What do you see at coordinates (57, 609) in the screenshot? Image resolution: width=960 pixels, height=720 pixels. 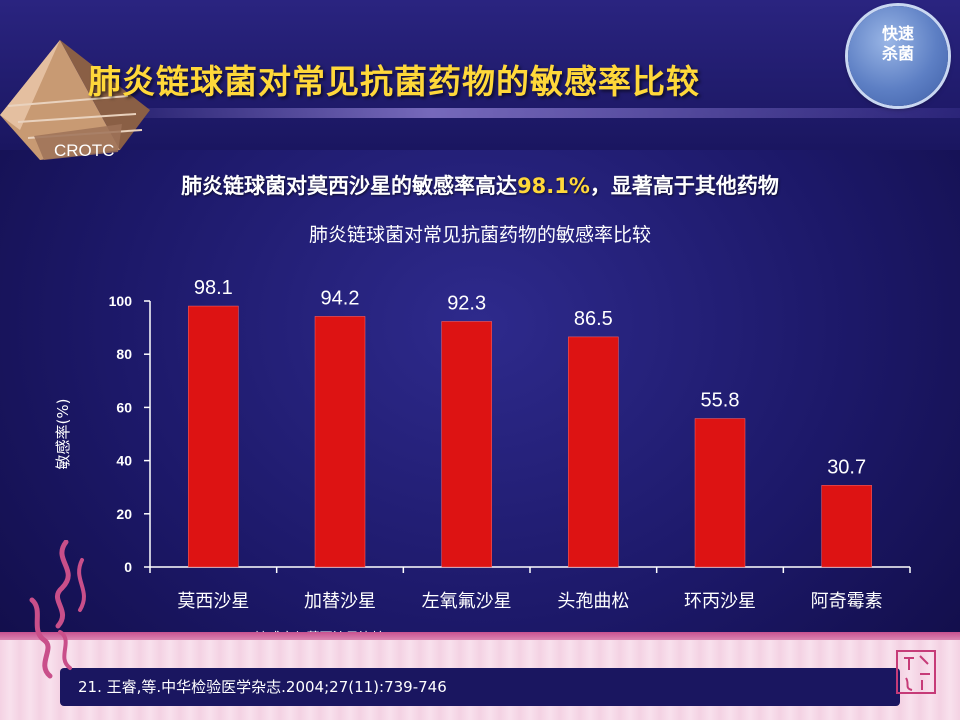 I see `calligraphy-decoration` at bounding box center [57, 609].